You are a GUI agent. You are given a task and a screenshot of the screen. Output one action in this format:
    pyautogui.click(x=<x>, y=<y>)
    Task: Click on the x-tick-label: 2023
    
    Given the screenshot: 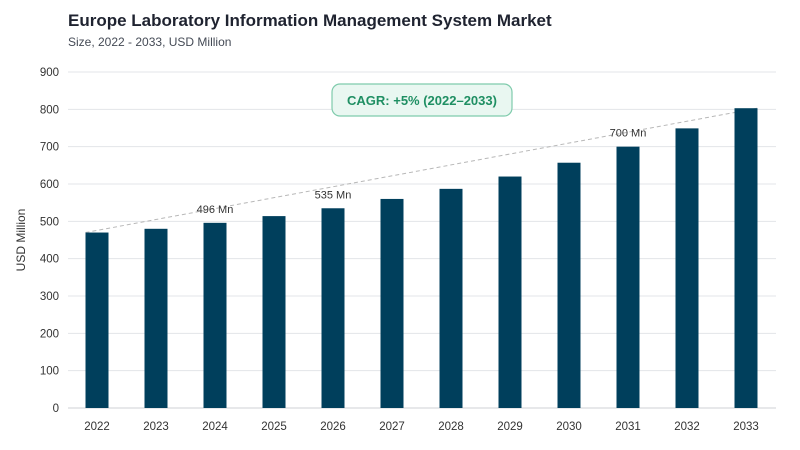 What is the action you would take?
    pyautogui.click(x=156, y=427)
    